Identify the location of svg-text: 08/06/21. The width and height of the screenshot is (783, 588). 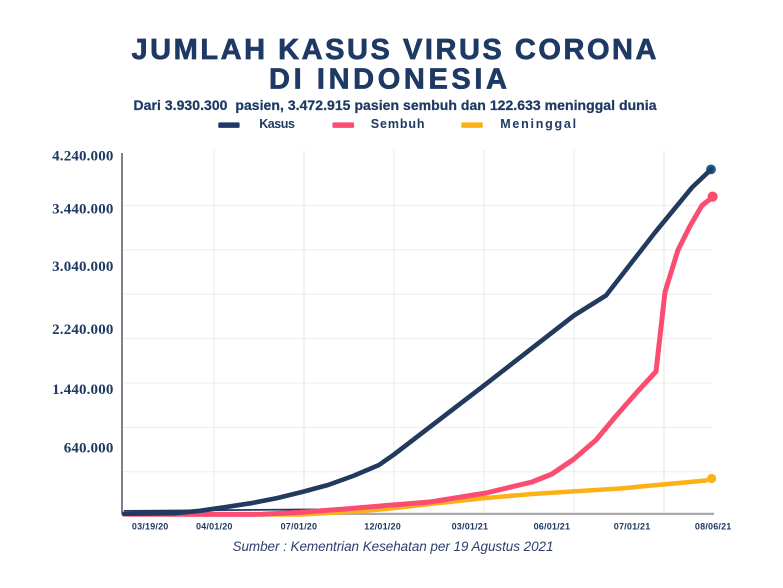
(713, 527).